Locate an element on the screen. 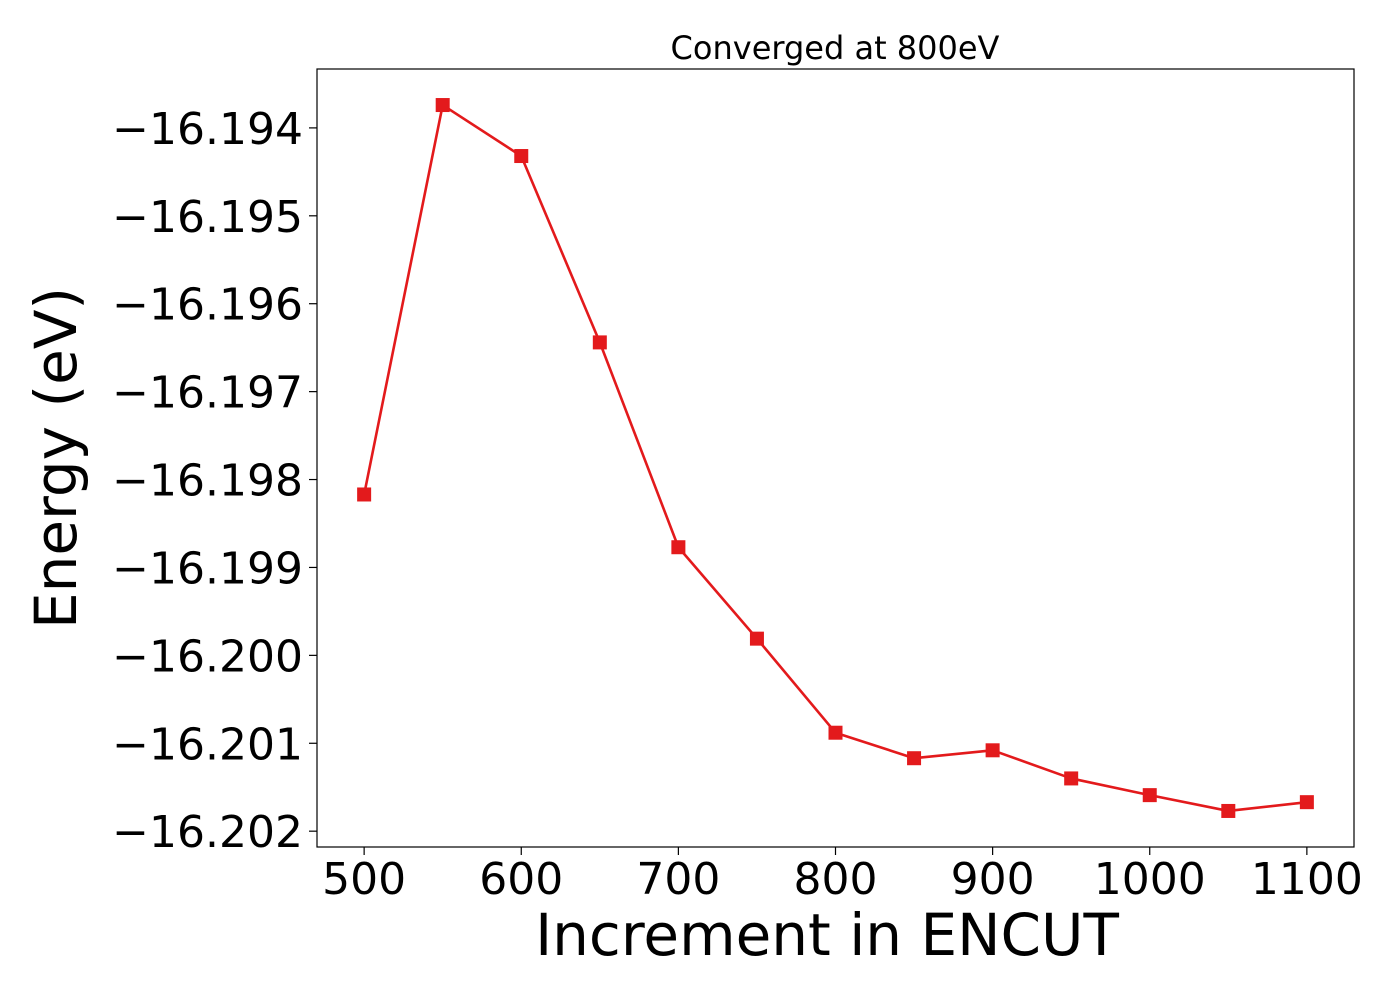  chart-title: Converged at 800eV is located at coordinates (835, 48).